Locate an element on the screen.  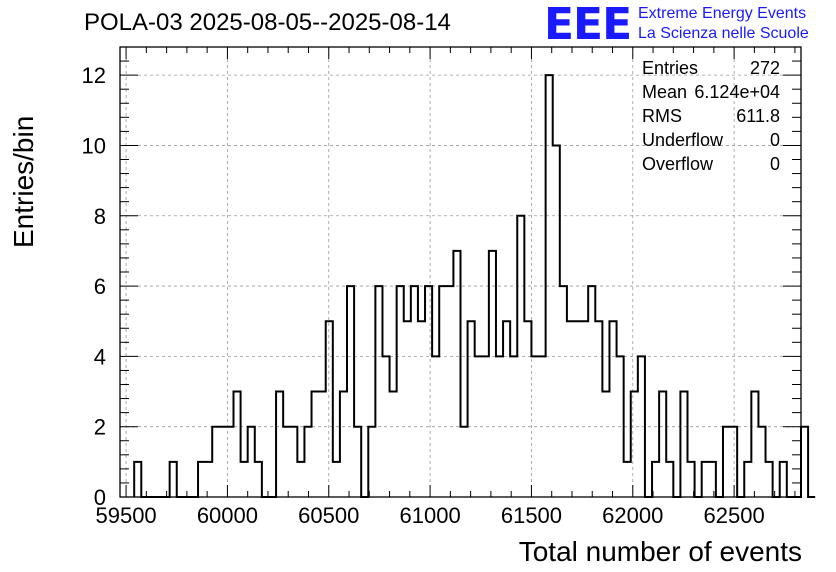
stat-row: Entries 272 is located at coordinates (711, 70).